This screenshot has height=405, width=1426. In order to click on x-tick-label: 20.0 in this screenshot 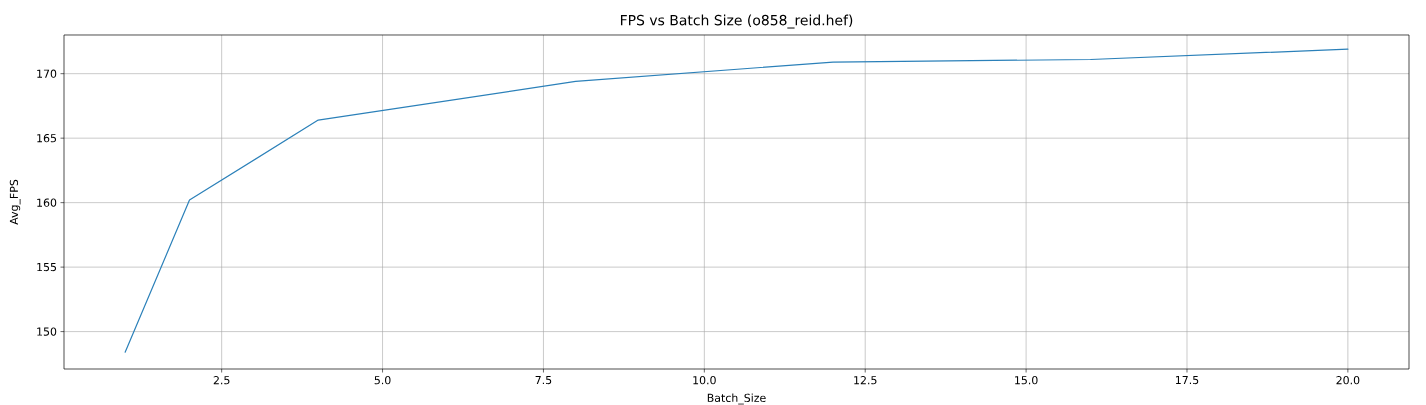, I will do `click(1348, 380)`.